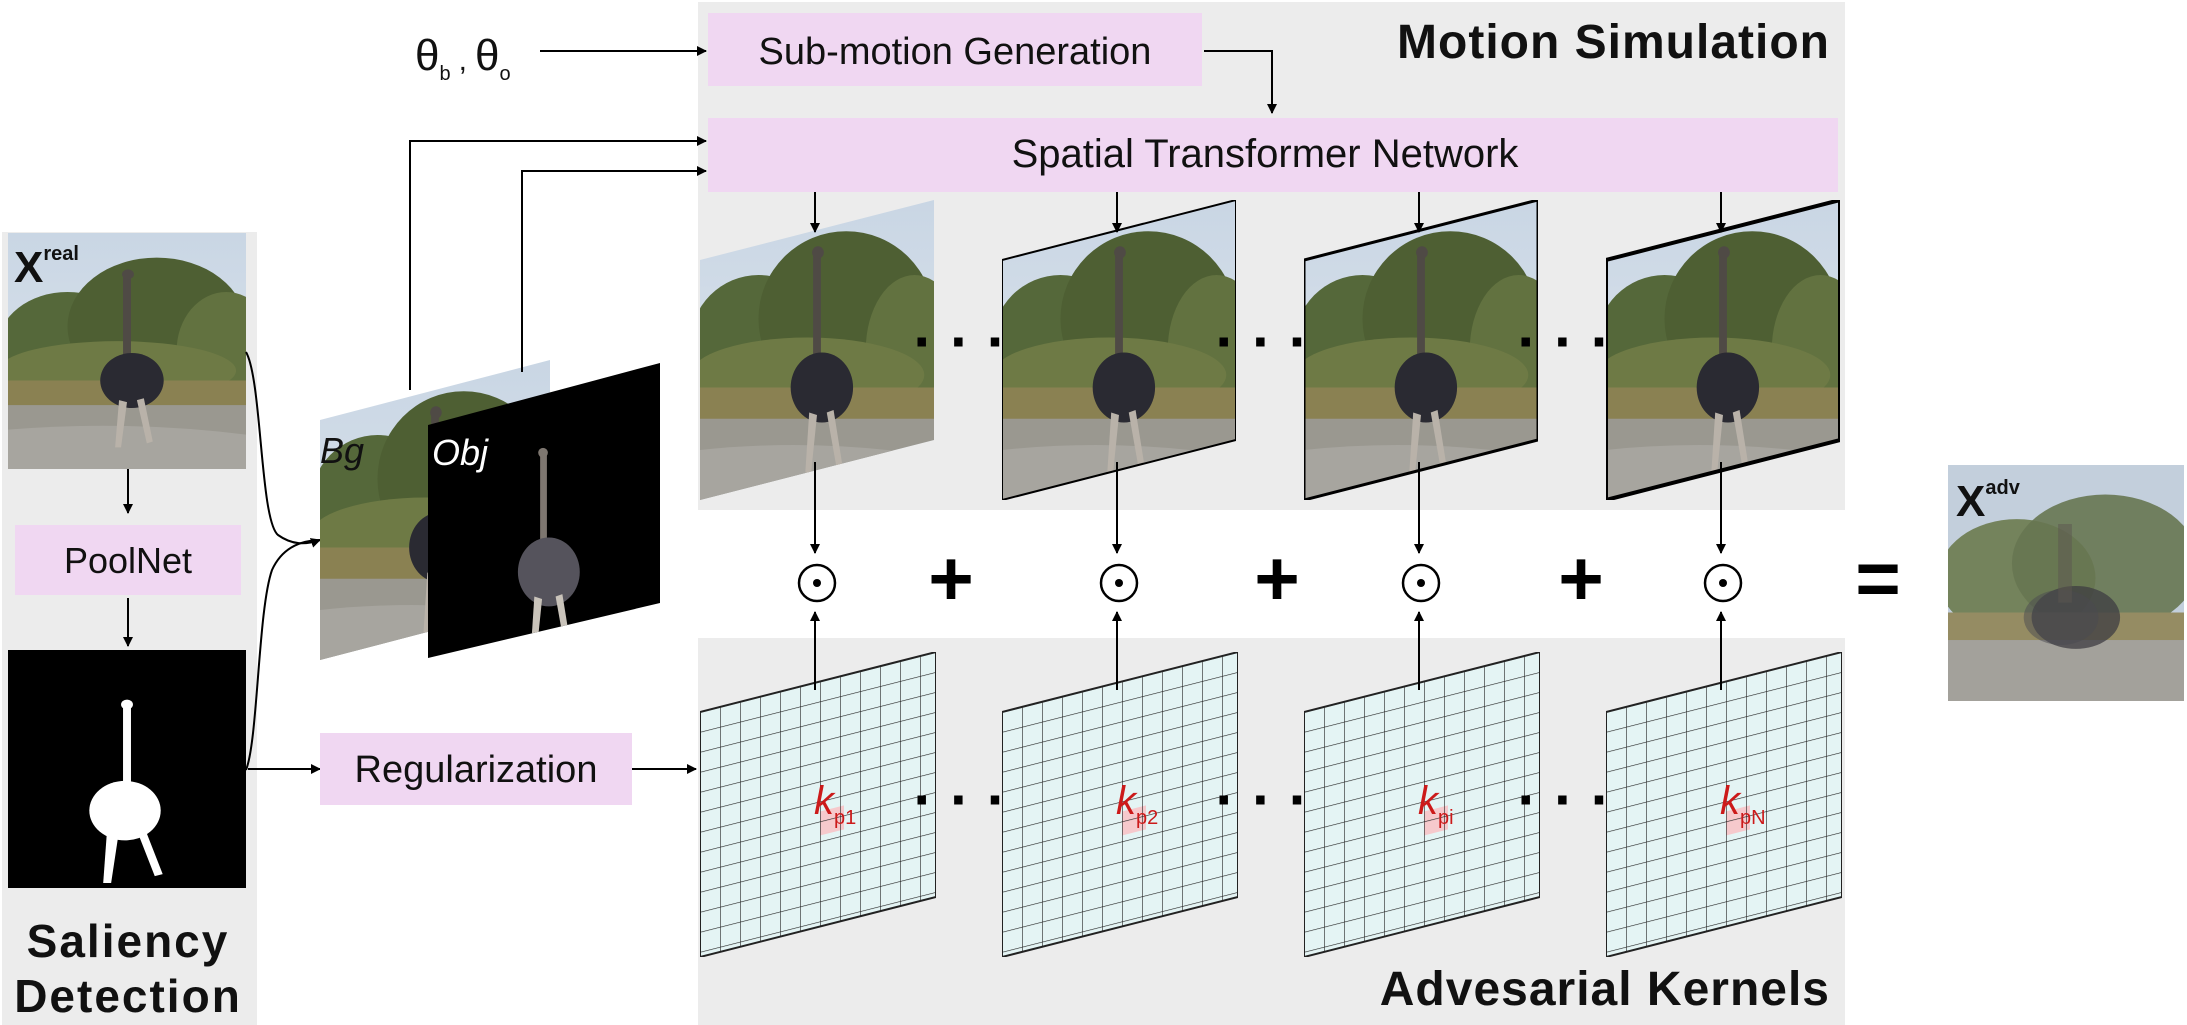 Image resolution: width=2187 pixels, height=1025 pixels. What do you see at coordinates (959, 341) in the screenshot?
I see `frame-ellipsis-1: · · ·` at bounding box center [959, 341].